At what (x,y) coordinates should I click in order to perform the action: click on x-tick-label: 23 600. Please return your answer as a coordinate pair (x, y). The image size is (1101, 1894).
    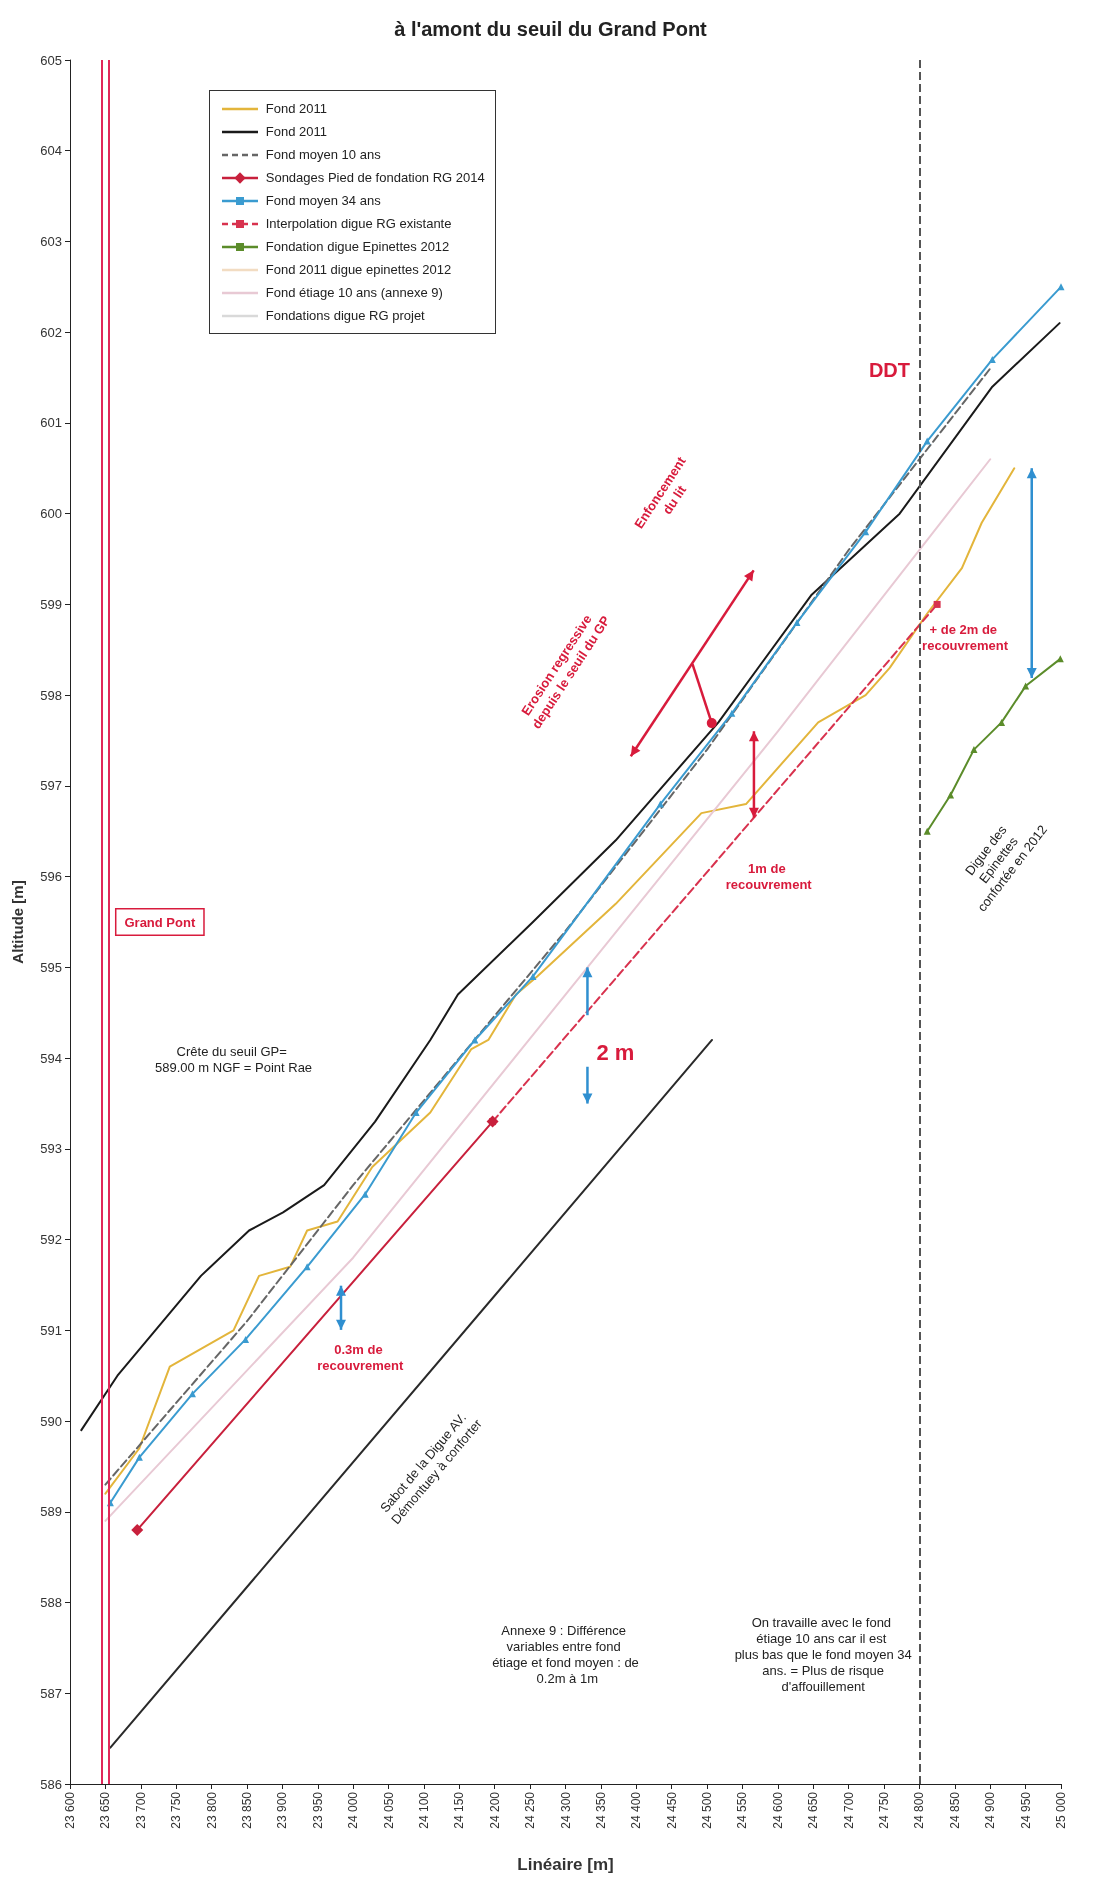
    Looking at the image, I should click on (70, 1810).